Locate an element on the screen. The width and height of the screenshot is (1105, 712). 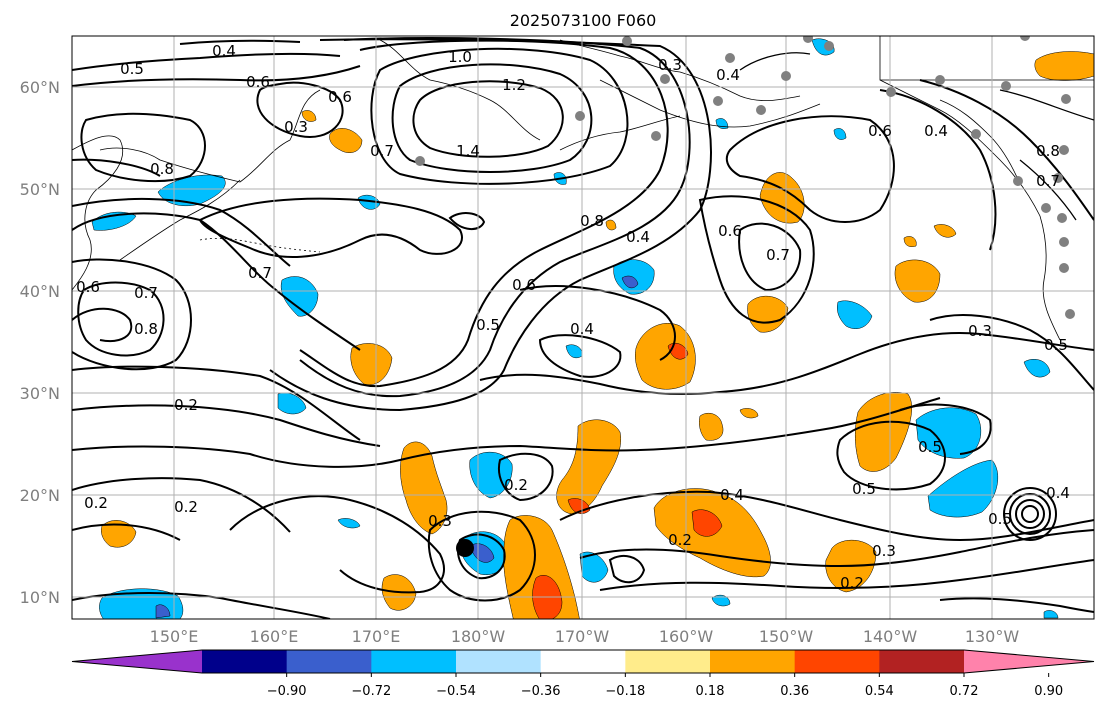
colorbar-extend-min is located at coordinates (137, 661).